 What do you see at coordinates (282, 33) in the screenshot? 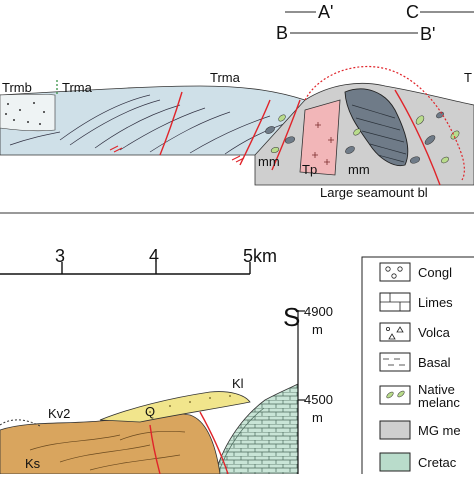
I see `marker-b: B` at bounding box center [282, 33].